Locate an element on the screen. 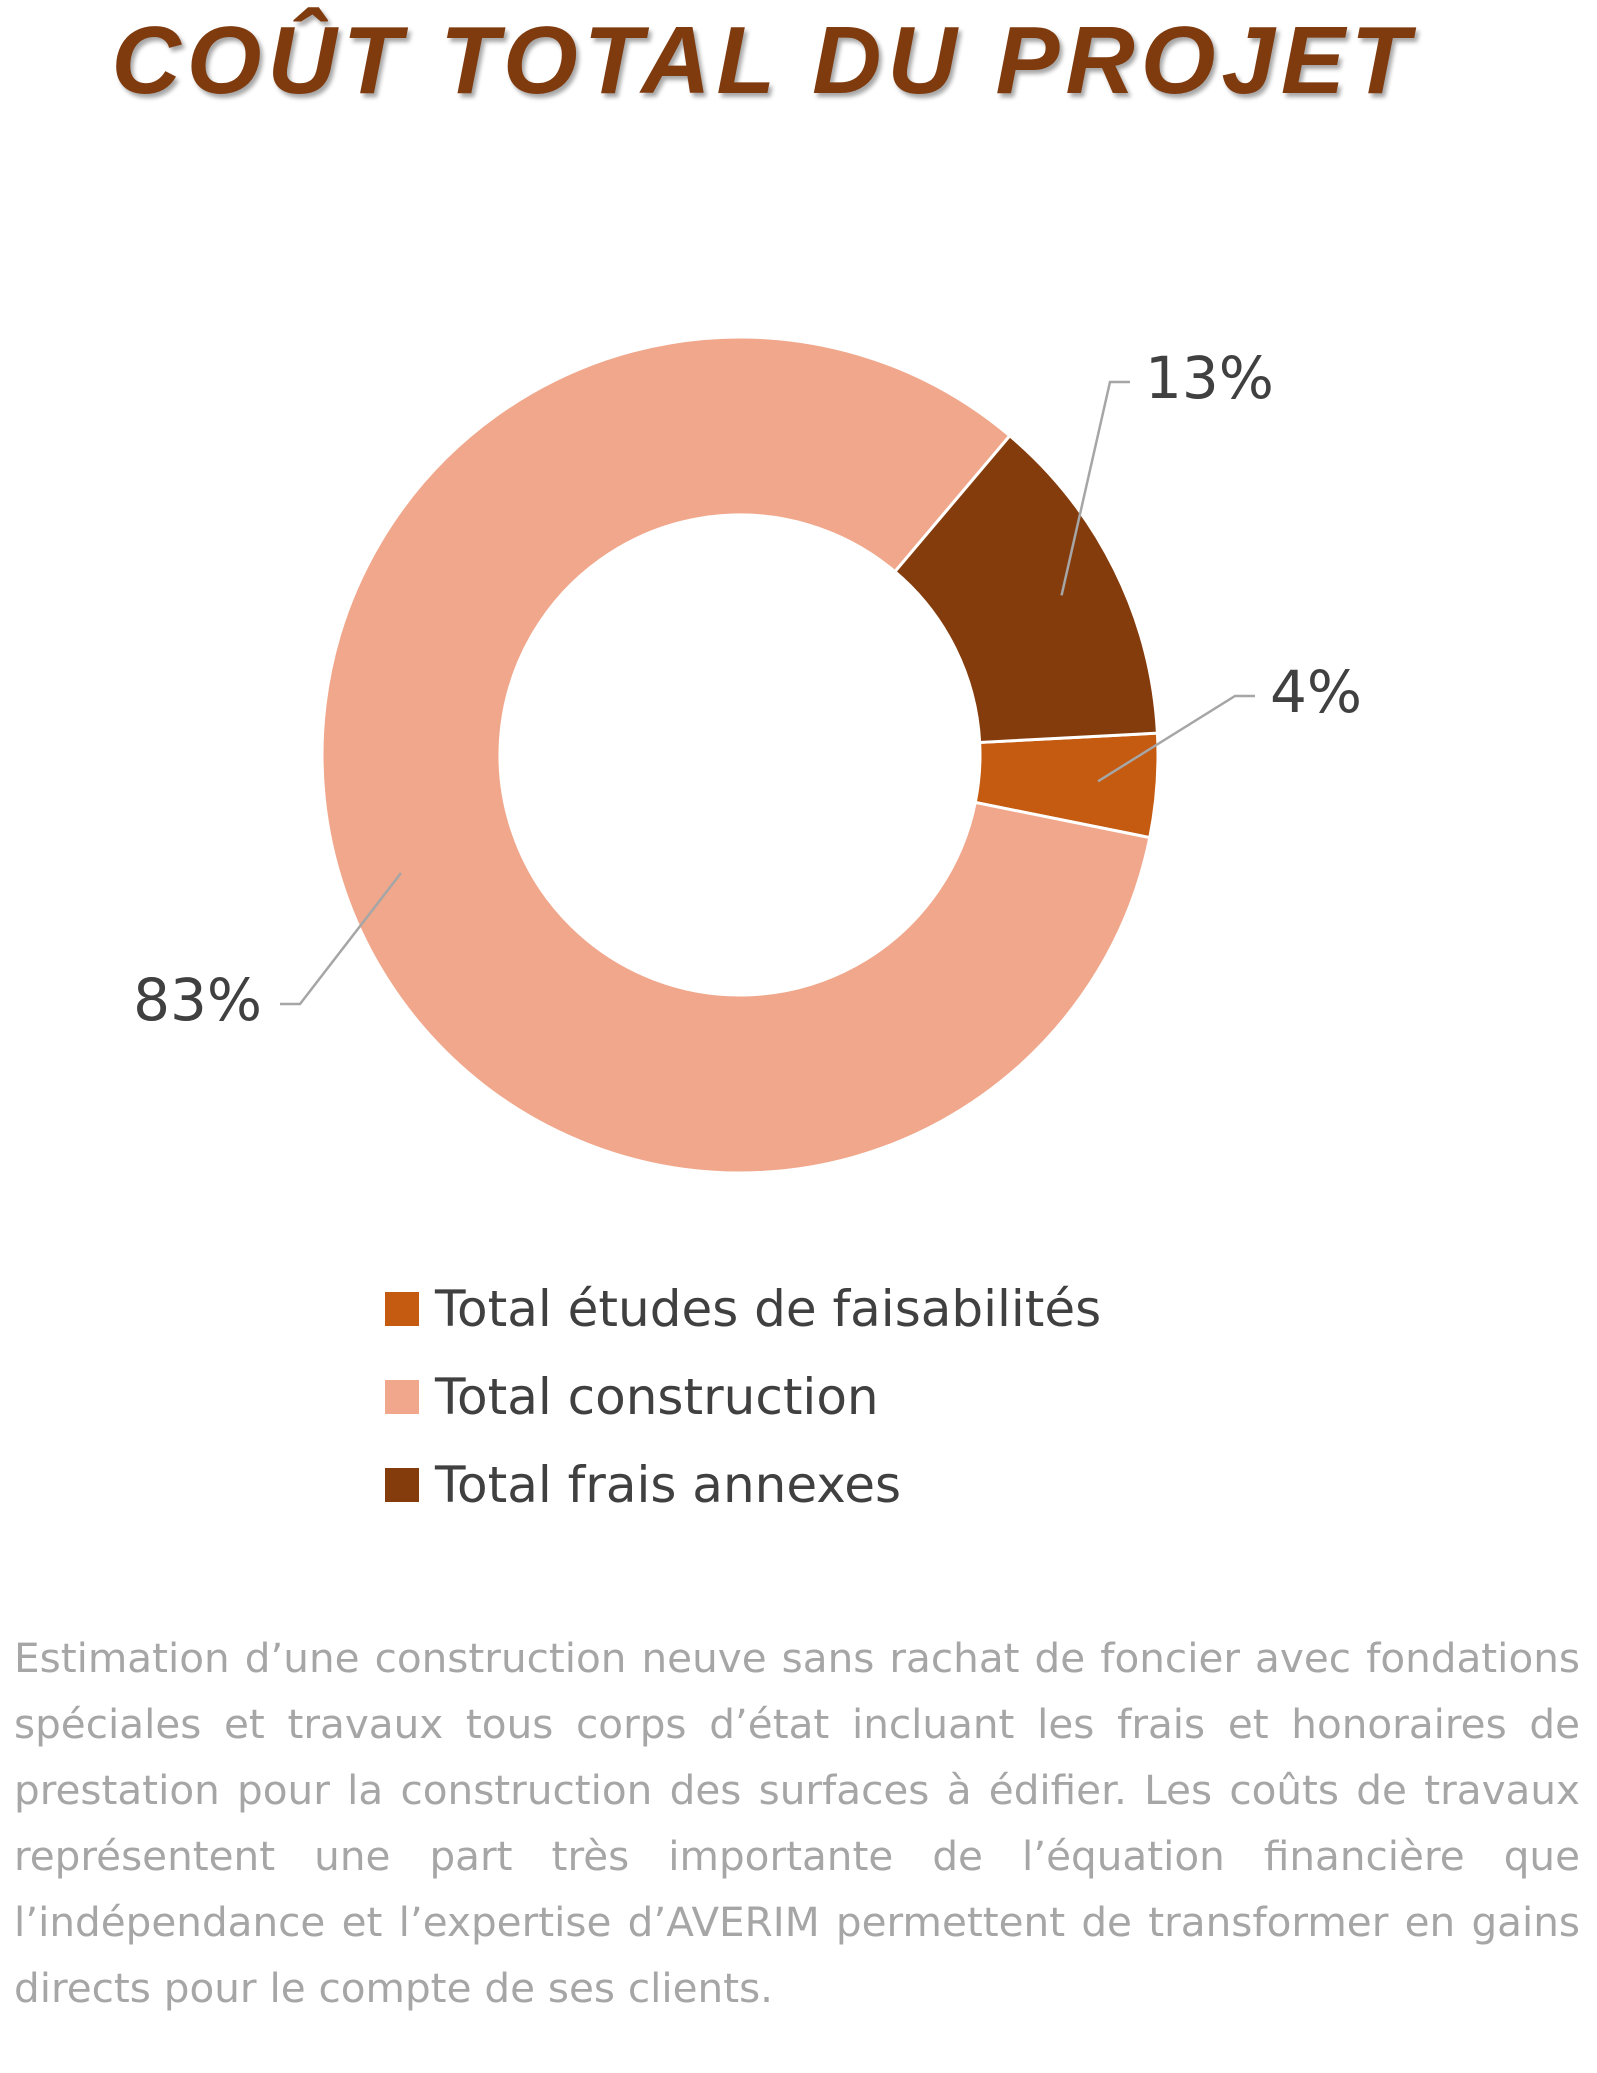 The image size is (1597, 2073). legend-label-etudes: Total études de faisabilités is located at coordinates (768, 1309).